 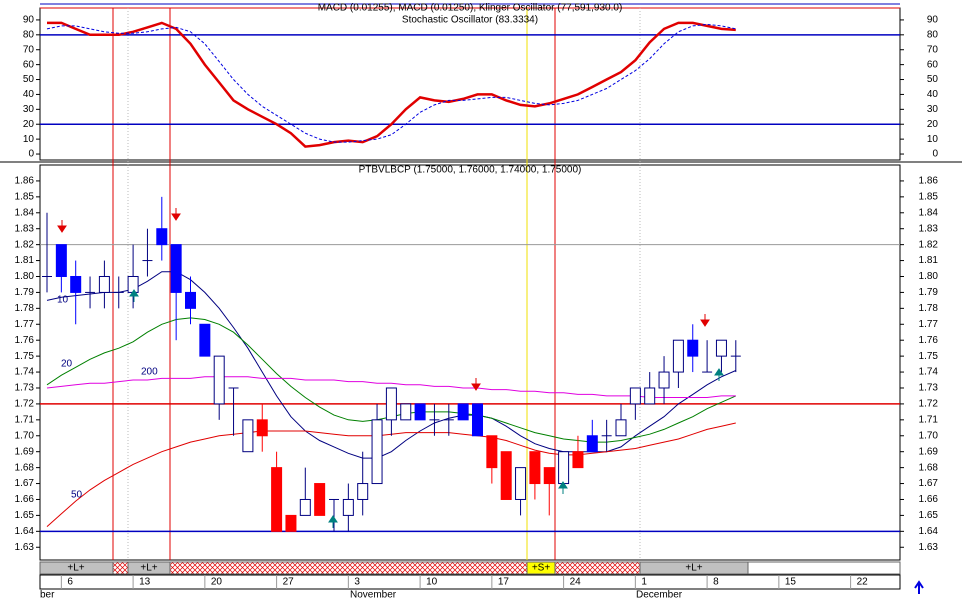 I want to click on y-tick-label-right: 70, so click(x=933, y=49).